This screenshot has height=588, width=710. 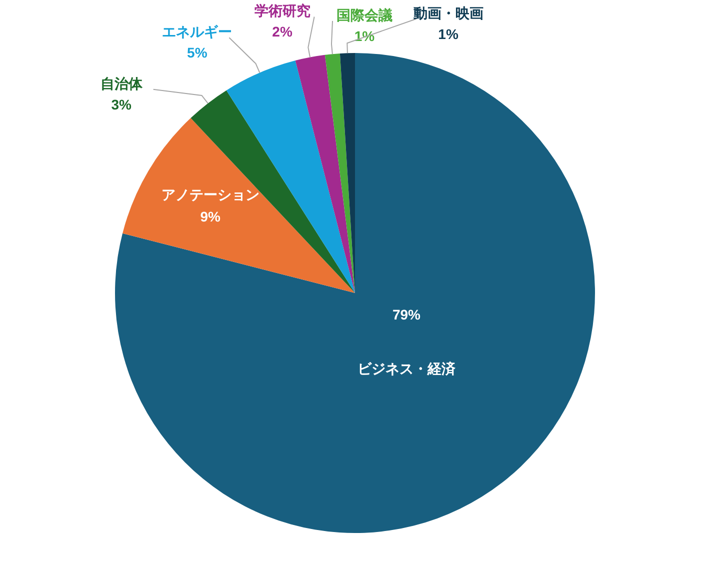 I want to click on data-label: 3%, so click(x=121, y=104).